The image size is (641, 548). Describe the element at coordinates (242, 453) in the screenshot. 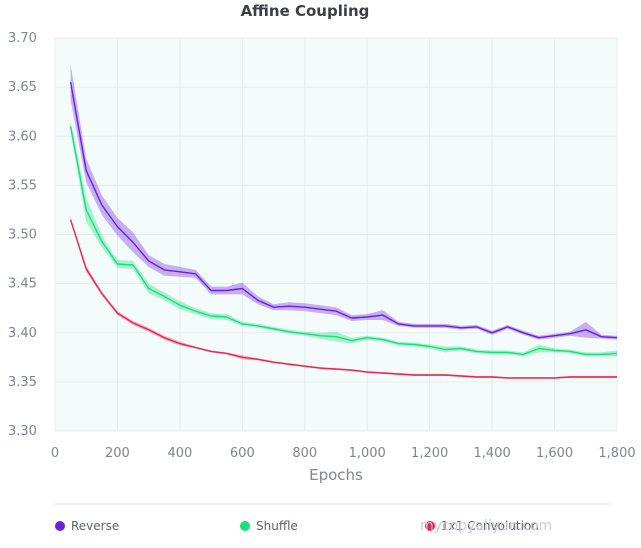

I see `x-tick-label: 600` at that location.